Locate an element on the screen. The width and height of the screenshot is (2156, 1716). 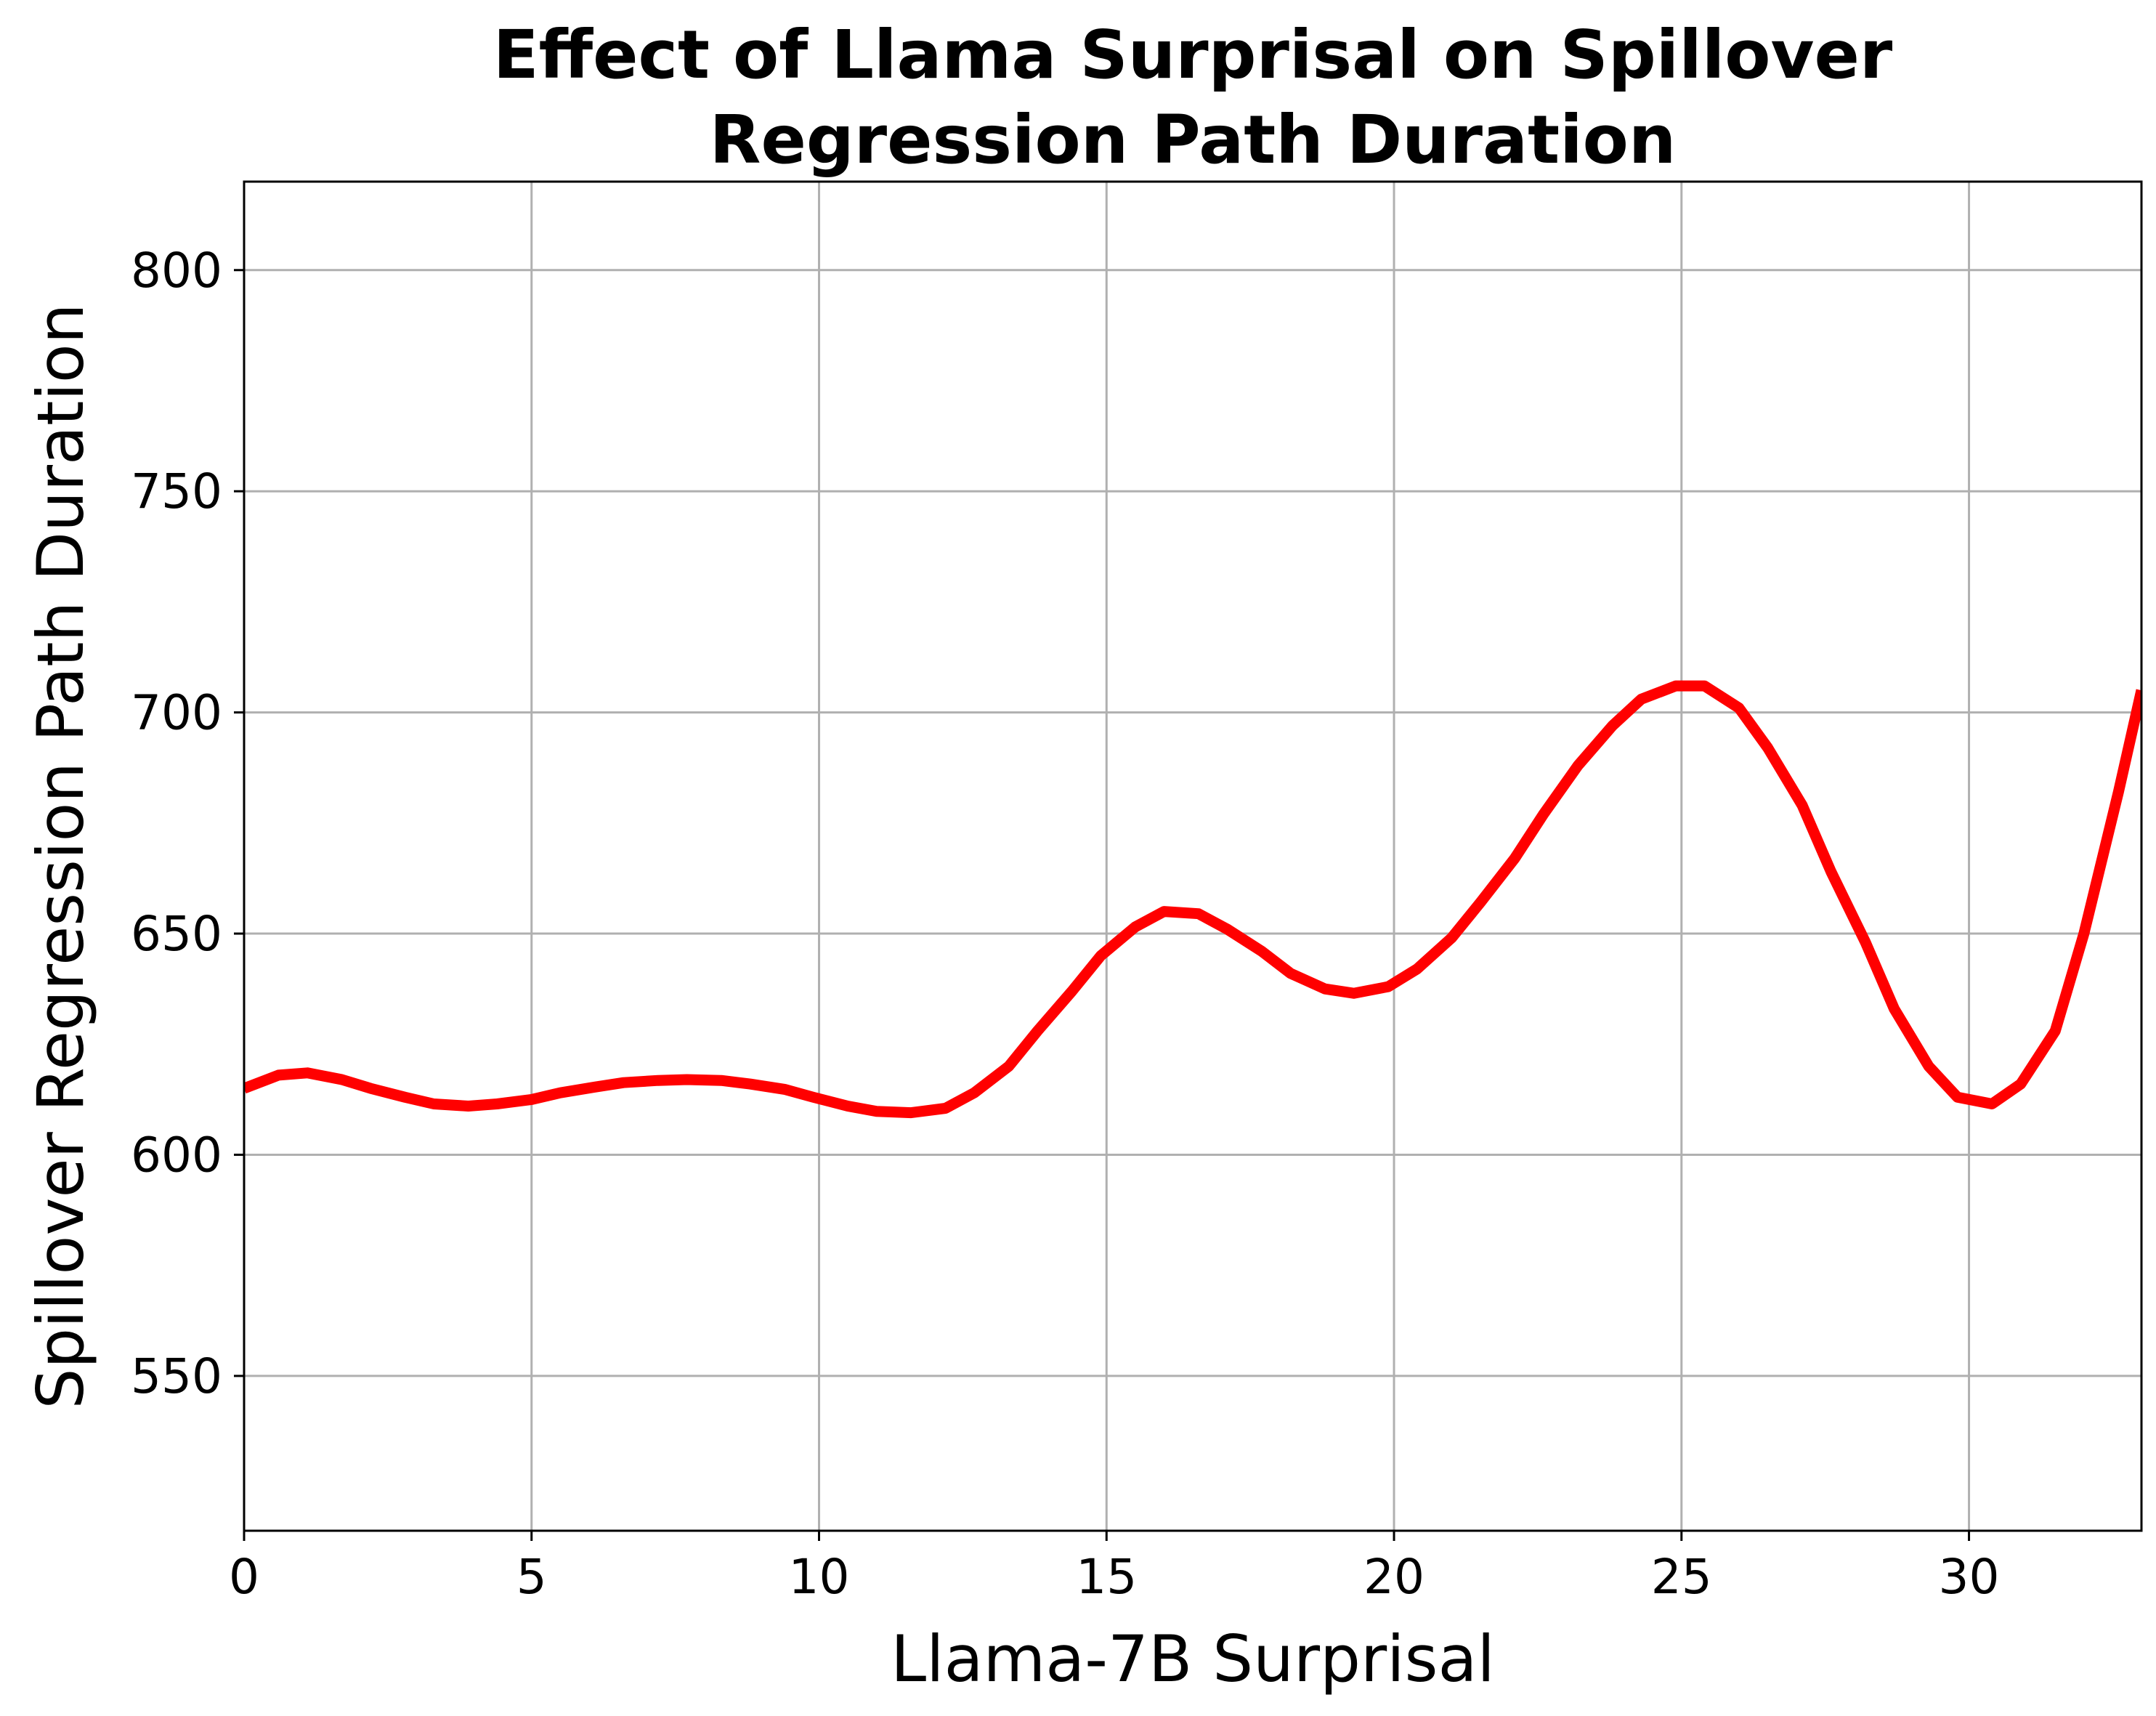
x-tick-label: 5 is located at coordinates (531, 1577).